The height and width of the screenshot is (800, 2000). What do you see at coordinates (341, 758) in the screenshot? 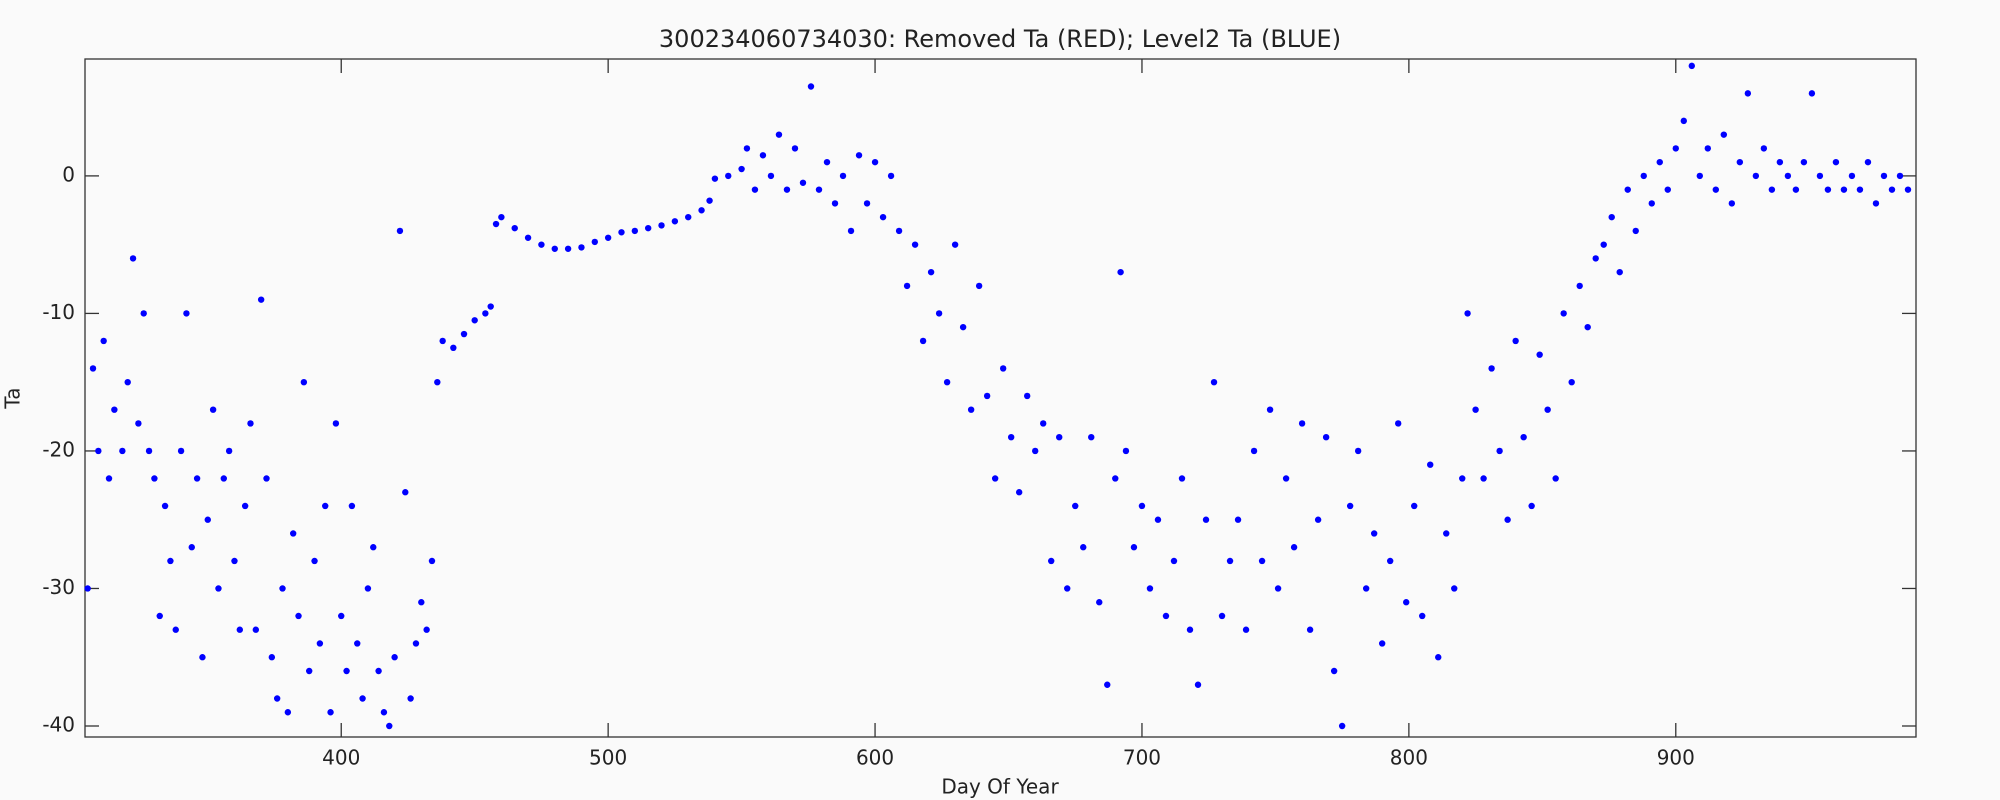
I see `x-tick-label: 400` at bounding box center [341, 758].